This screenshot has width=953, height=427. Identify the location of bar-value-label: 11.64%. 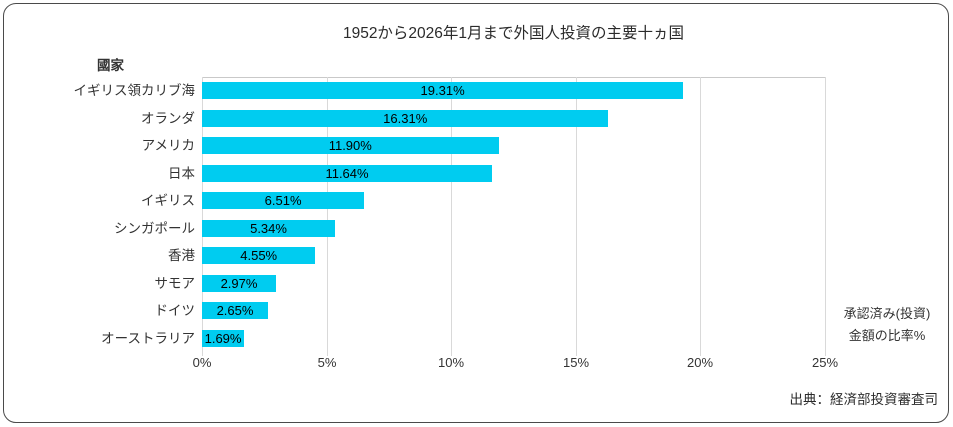
(347, 173).